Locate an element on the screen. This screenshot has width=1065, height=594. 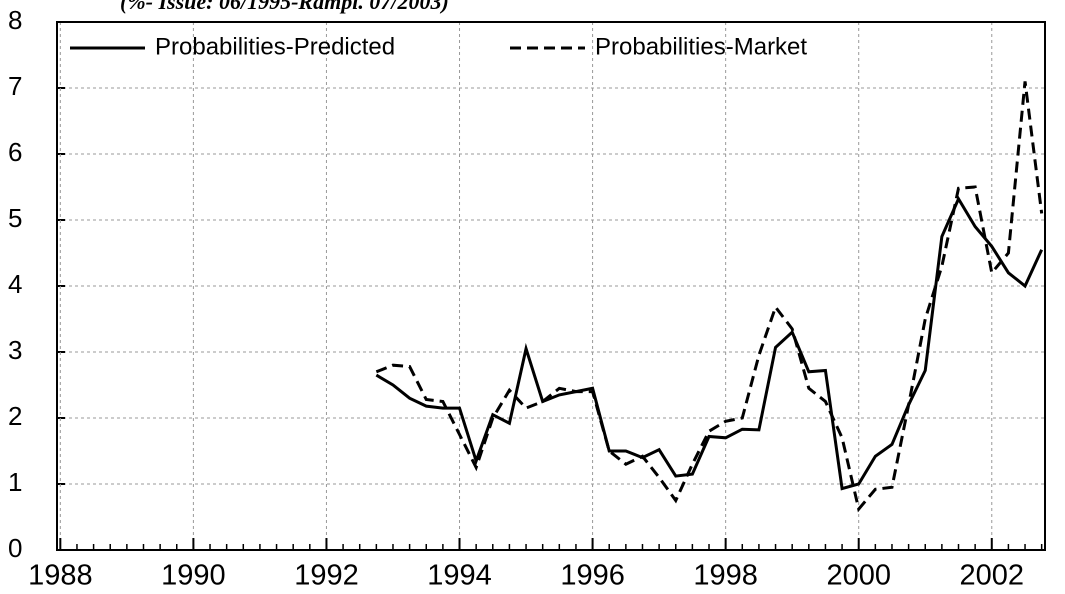
chart-subtitle: (%- Issue: 06/1995-Rampl. 07/2003) is located at coordinates (284, 7).